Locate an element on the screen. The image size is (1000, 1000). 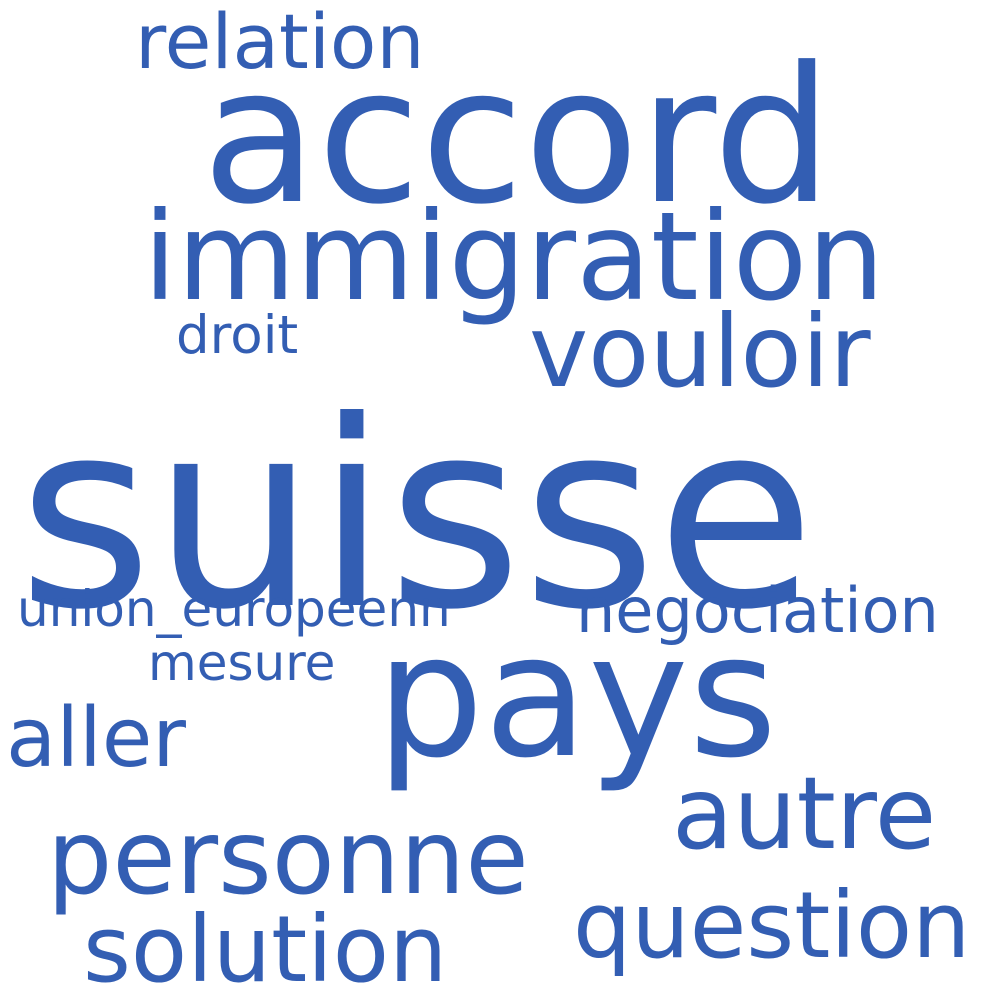
word-relation: relation is located at coordinates (280, 43).